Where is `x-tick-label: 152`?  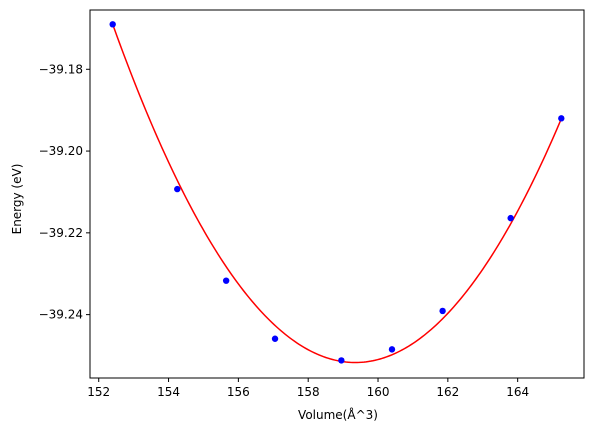 x-tick-label: 152 is located at coordinates (98, 392).